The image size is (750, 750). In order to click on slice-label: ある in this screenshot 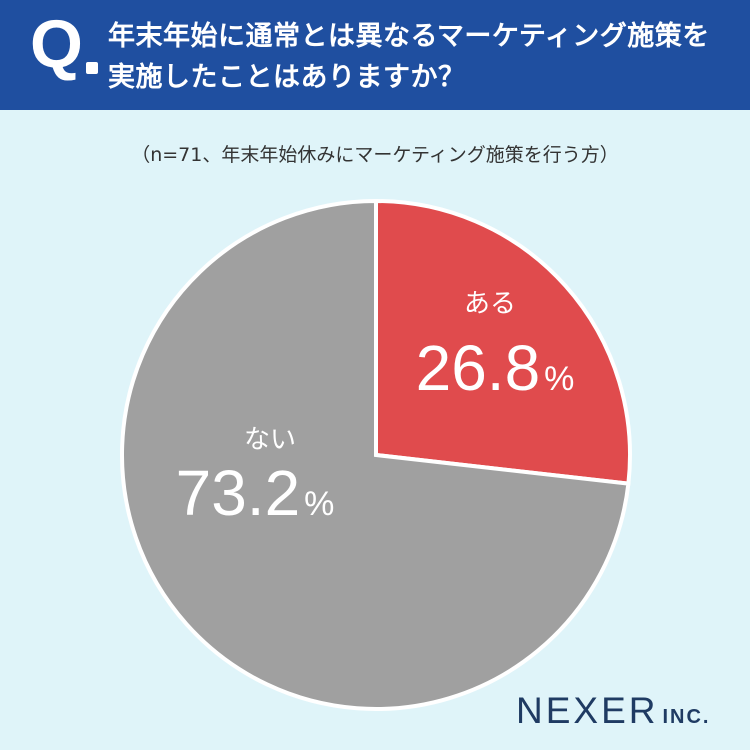, I will do `click(490, 304)`.